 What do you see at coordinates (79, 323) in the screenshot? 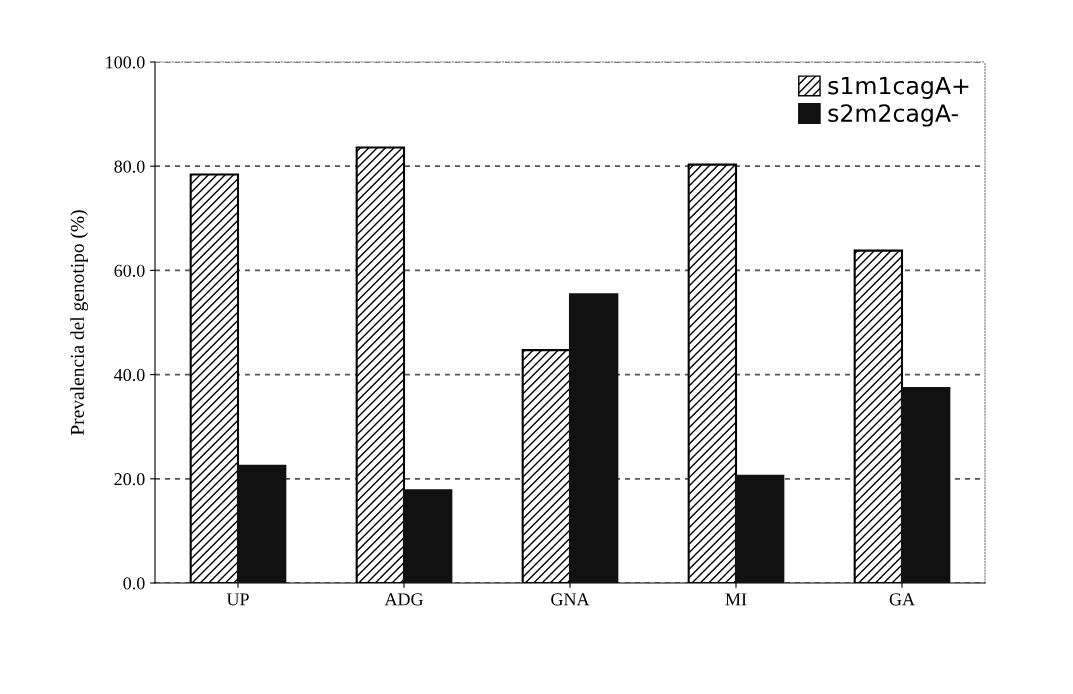
I see `y-axis-title: Prevalencia del genotipo (%)` at bounding box center [79, 323].